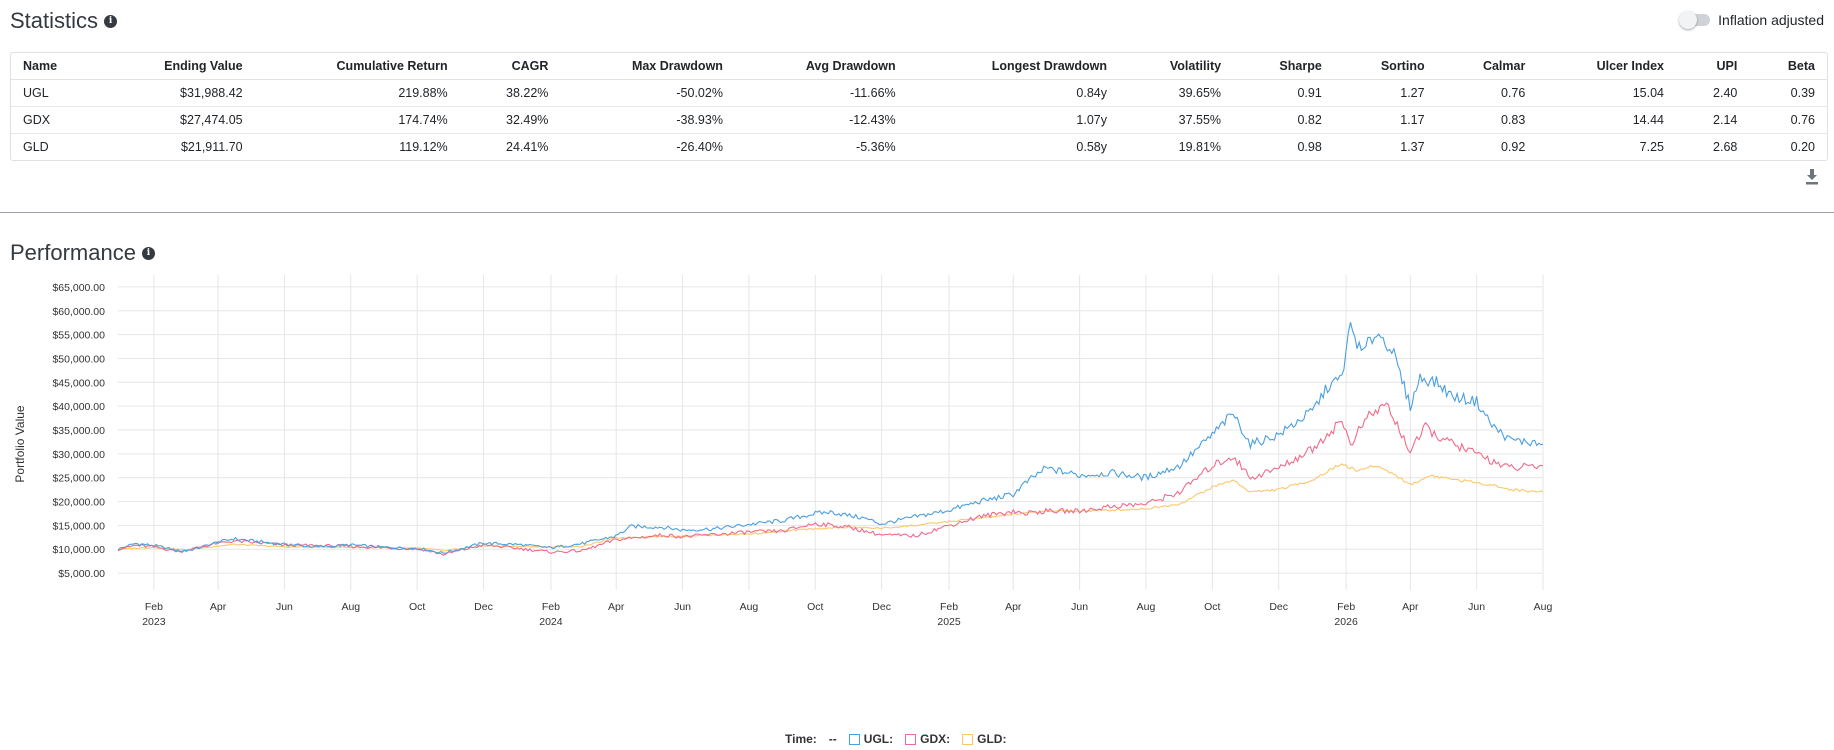 Image resolution: width=1834 pixels, height=750 pixels. Describe the element at coordinates (154, 622) in the screenshot. I see `x-year-label: 2023` at that location.